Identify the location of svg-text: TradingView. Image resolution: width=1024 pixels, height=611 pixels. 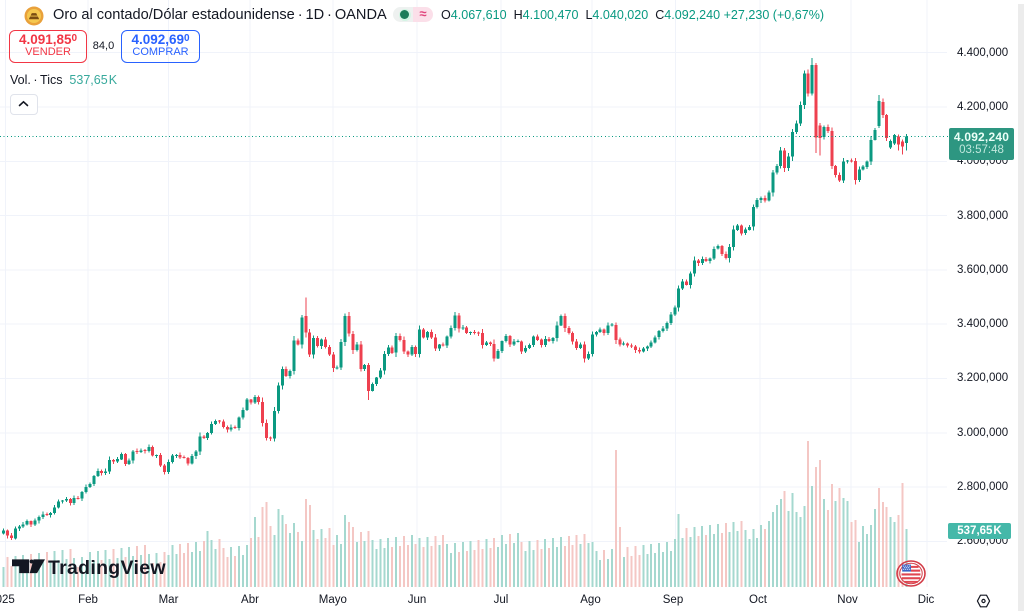
(107, 568).